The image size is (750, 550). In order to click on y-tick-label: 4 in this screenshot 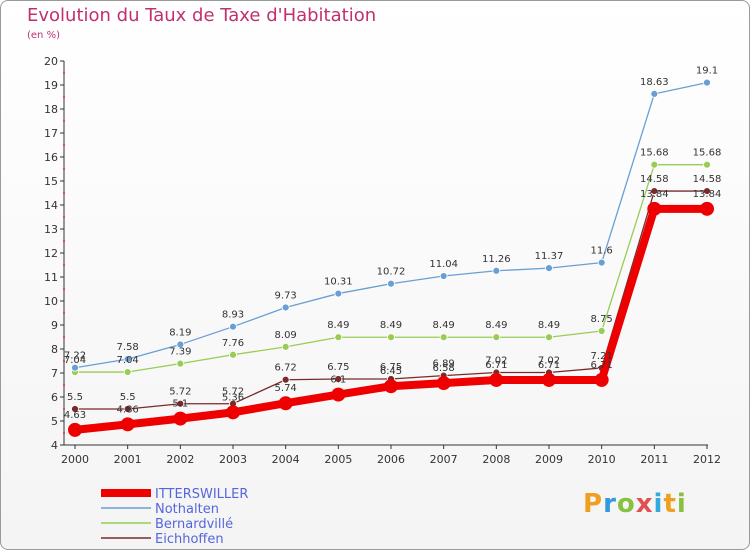, I will do `click(54, 445)`.